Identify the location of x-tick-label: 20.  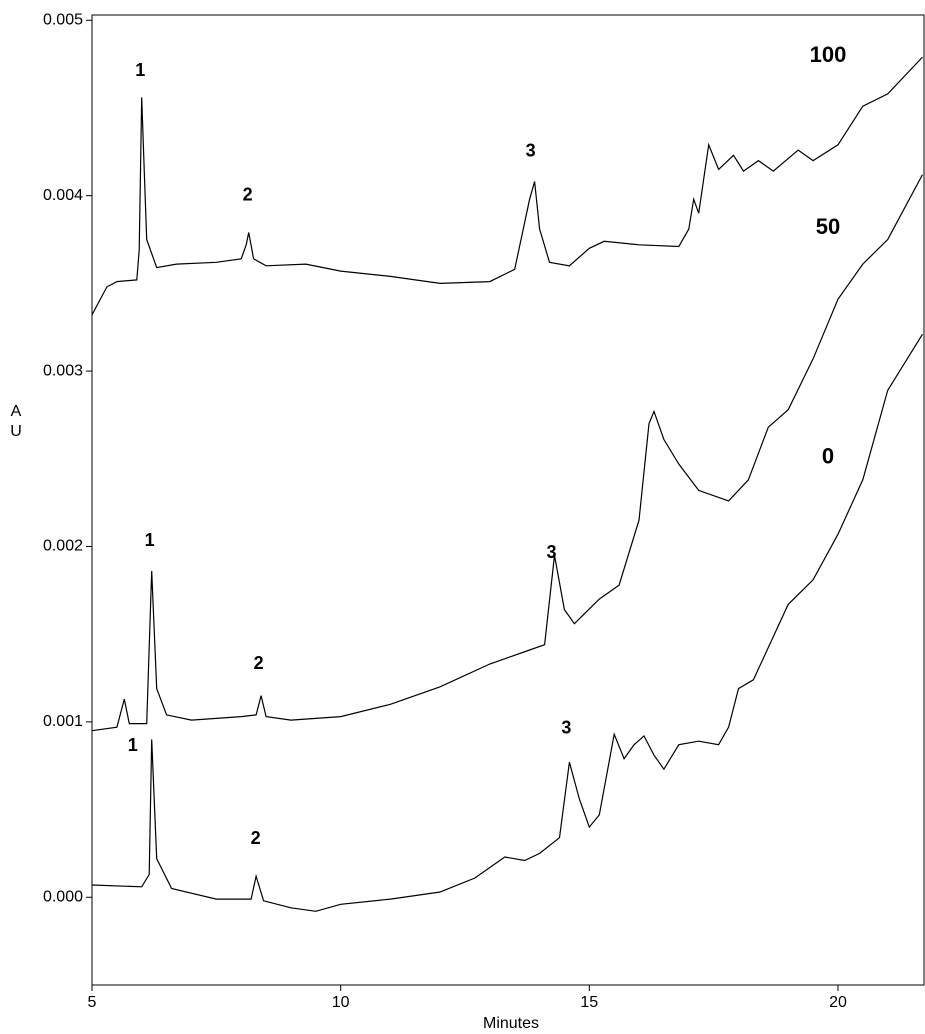
(838, 1002).